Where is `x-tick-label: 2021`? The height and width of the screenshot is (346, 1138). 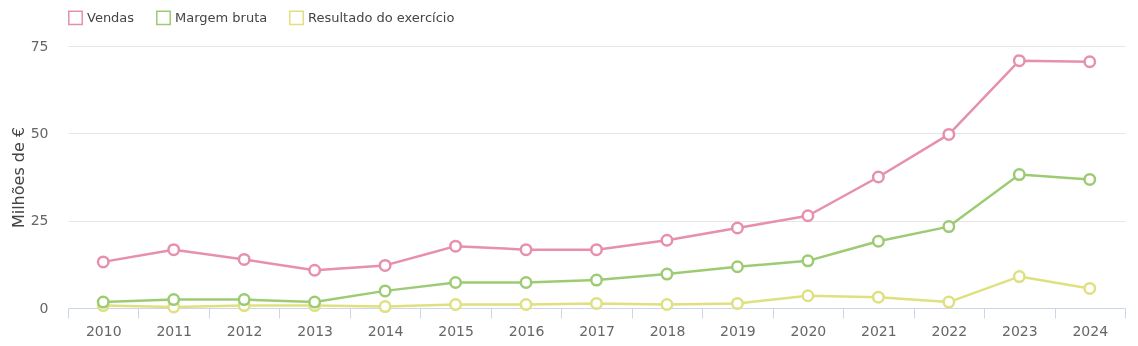 x-tick-label: 2021 is located at coordinates (879, 330).